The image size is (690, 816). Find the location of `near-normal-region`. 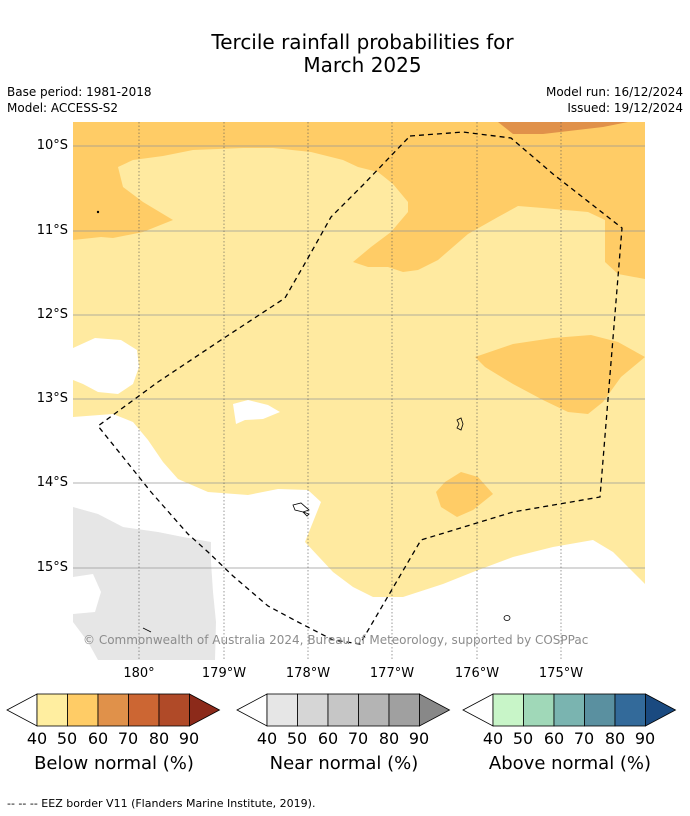

near-normal-region is located at coordinates (144, 583).